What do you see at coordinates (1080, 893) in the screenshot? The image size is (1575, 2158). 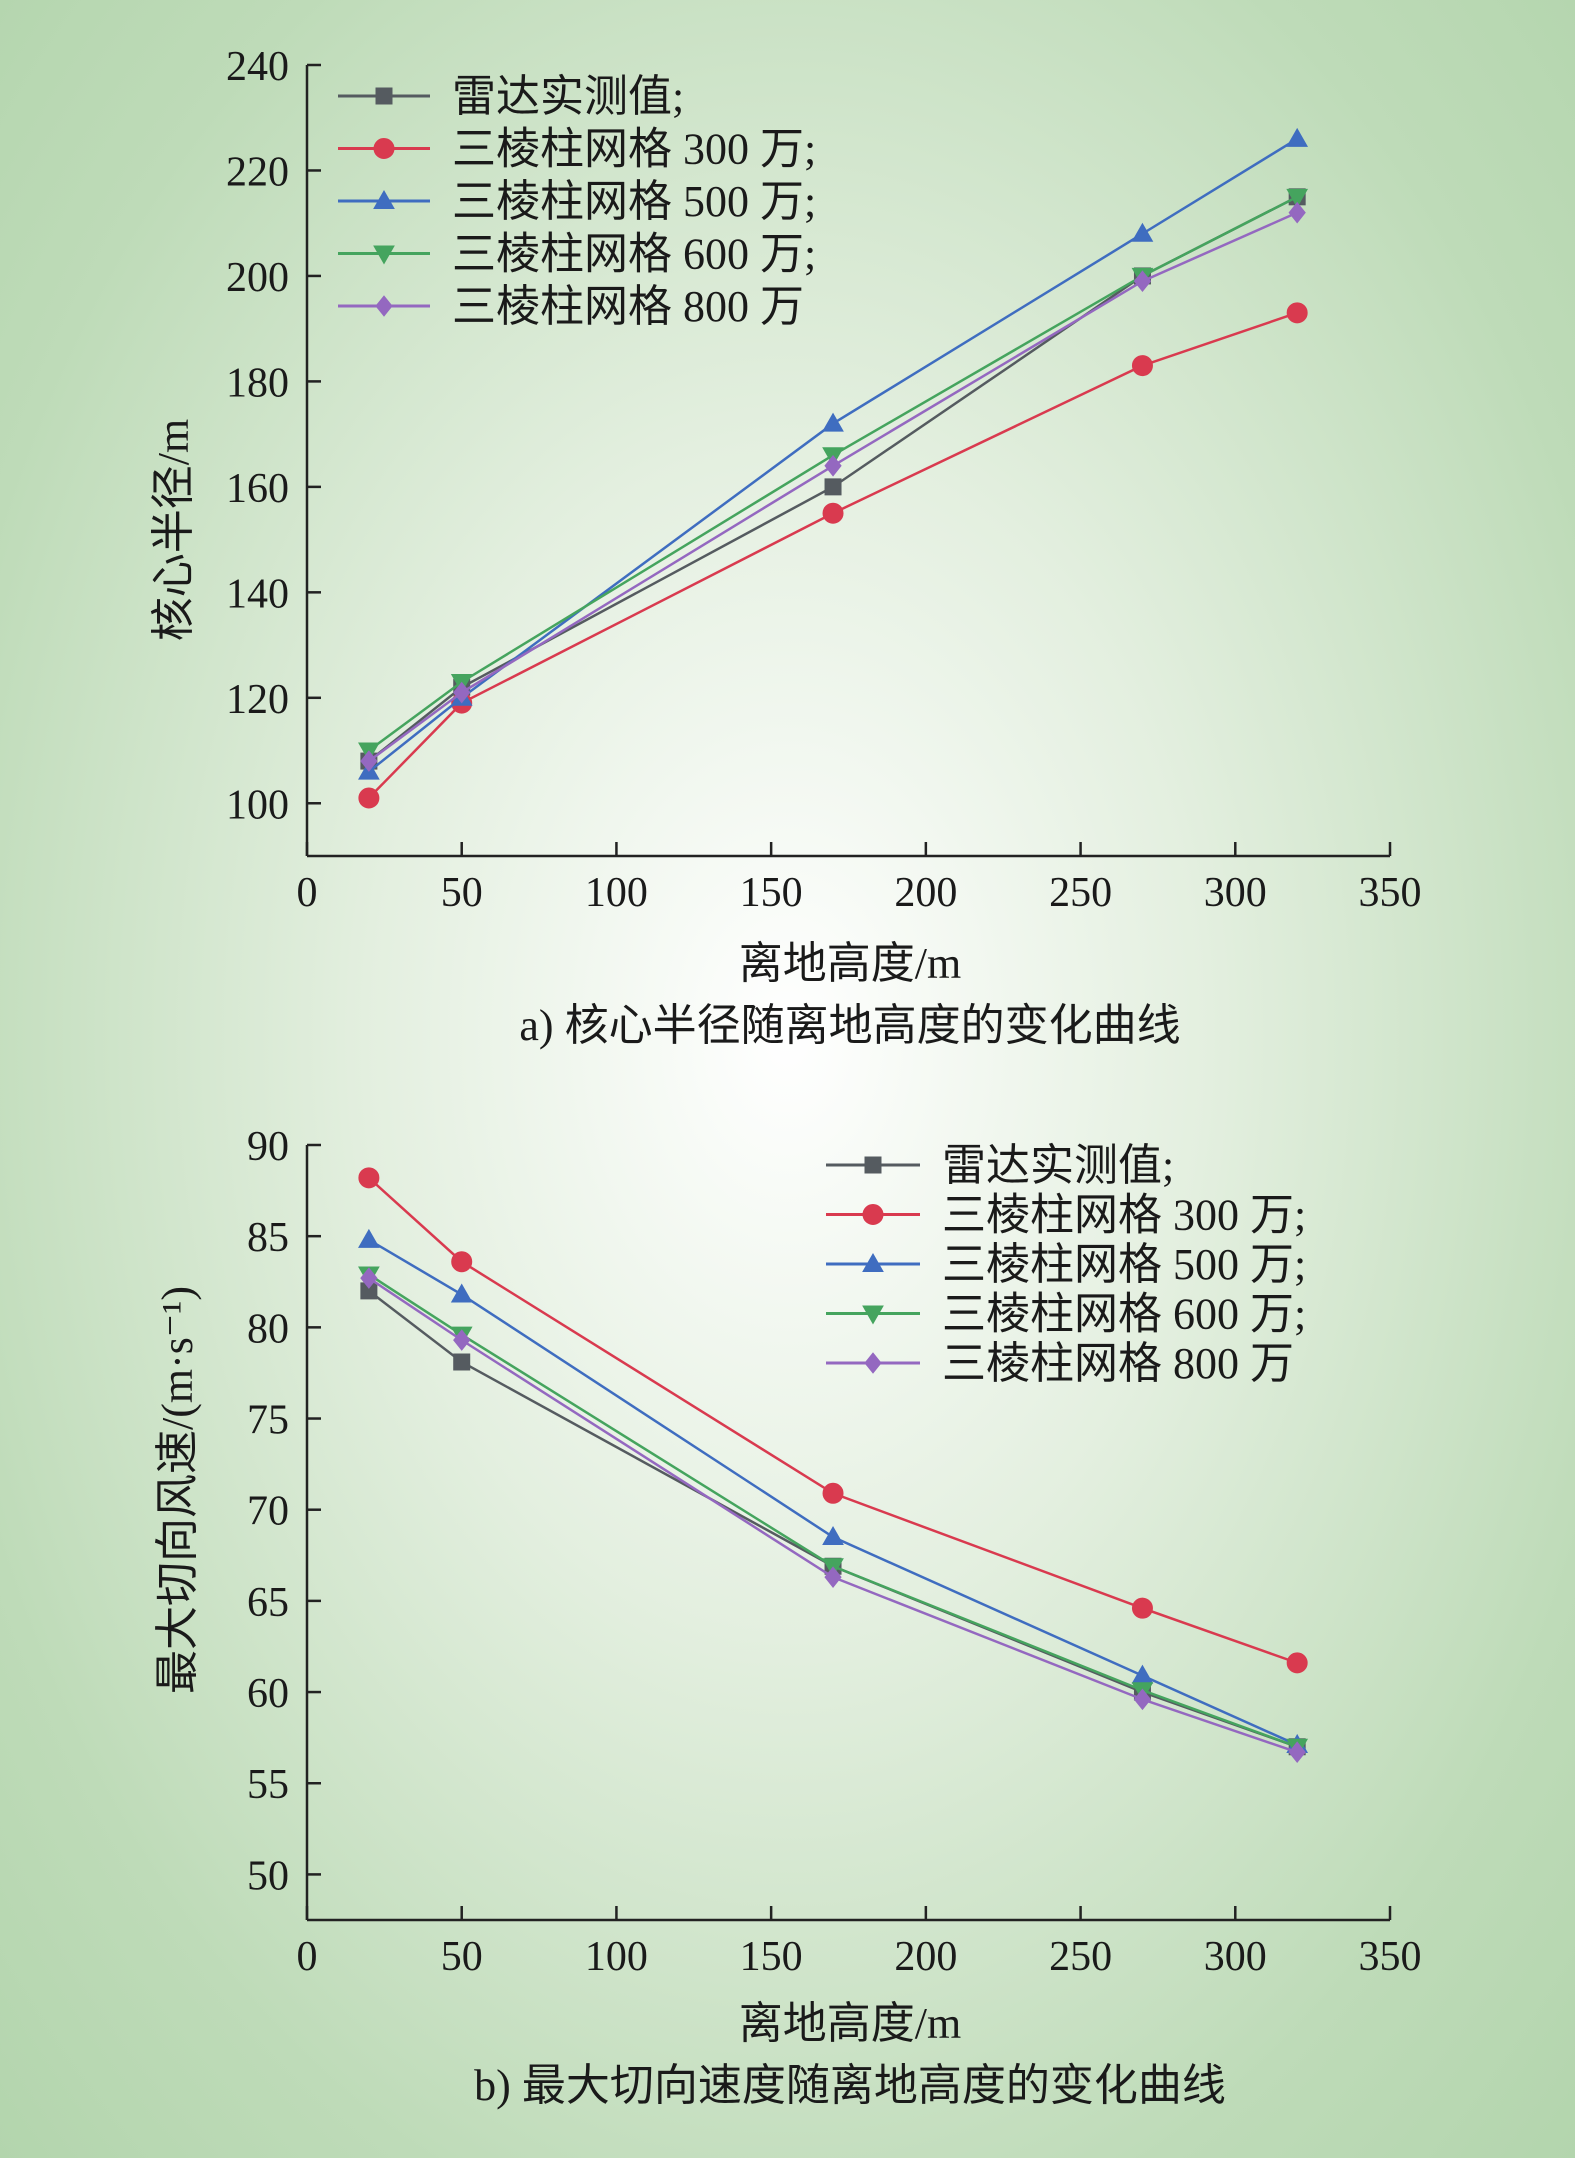 I see `x-tick-label-a: 250` at bounding box center [1080, 893].